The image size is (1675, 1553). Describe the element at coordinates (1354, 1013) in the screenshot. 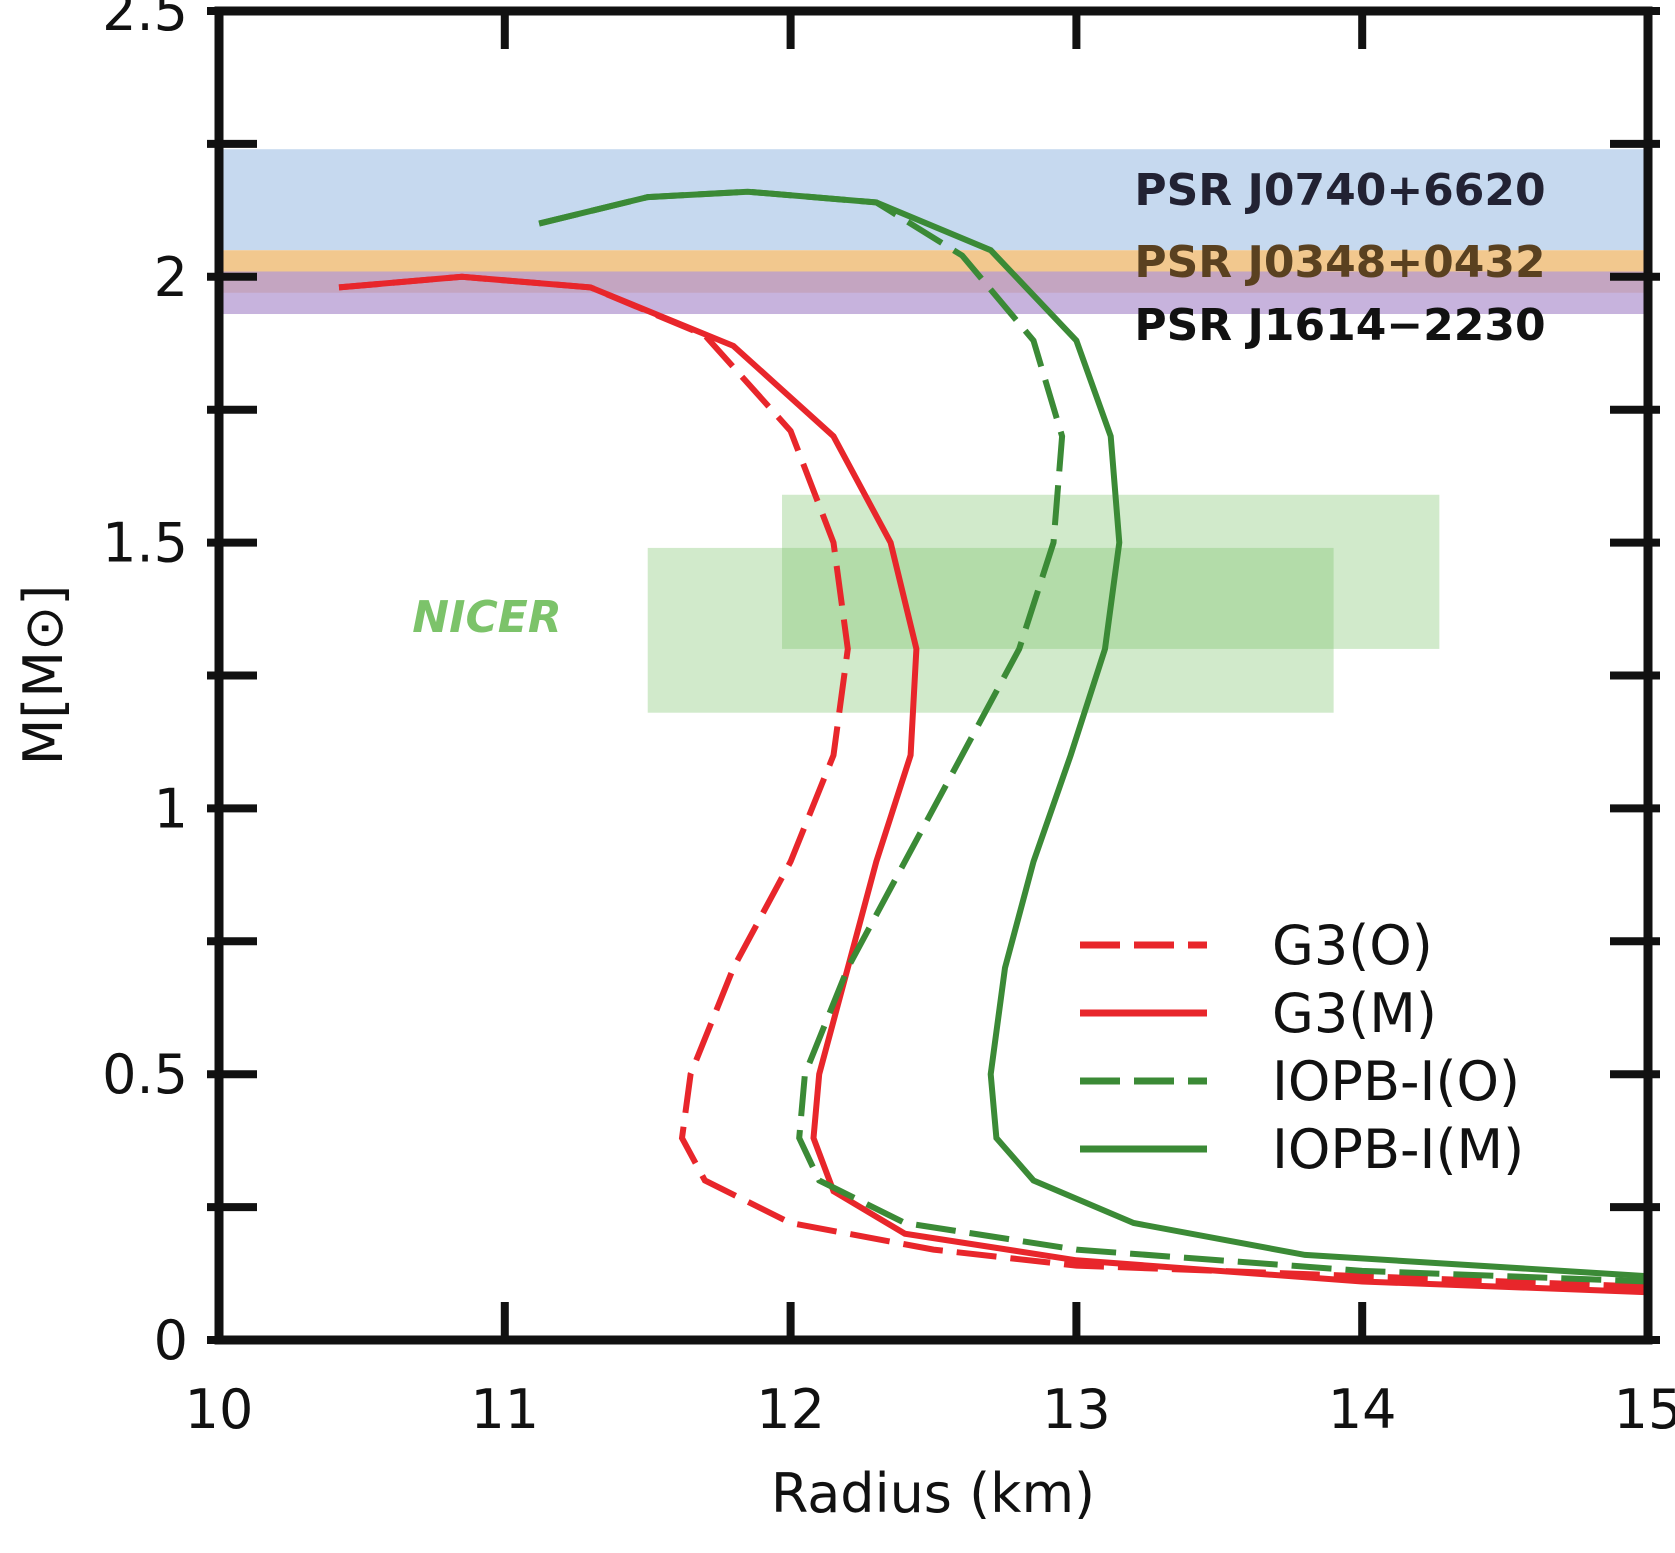

I see `legend-label: G3(M)` at that location.